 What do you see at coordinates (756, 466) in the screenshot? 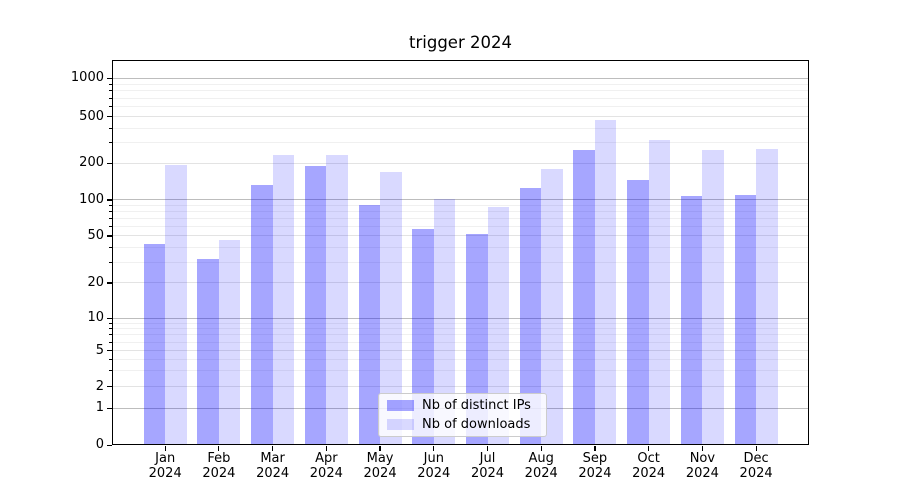
I see `x-tick-label-dec: Dec 2024` at bounding box center [756, 466].